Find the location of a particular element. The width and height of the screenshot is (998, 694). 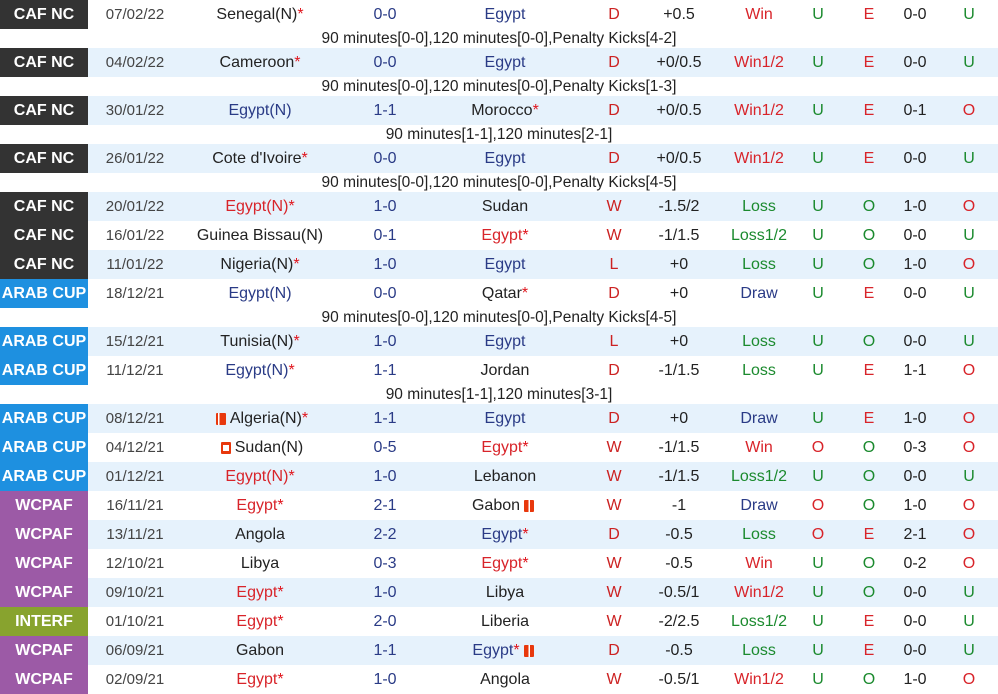

home-team: Egypt * is located at coordinates (260, 505).